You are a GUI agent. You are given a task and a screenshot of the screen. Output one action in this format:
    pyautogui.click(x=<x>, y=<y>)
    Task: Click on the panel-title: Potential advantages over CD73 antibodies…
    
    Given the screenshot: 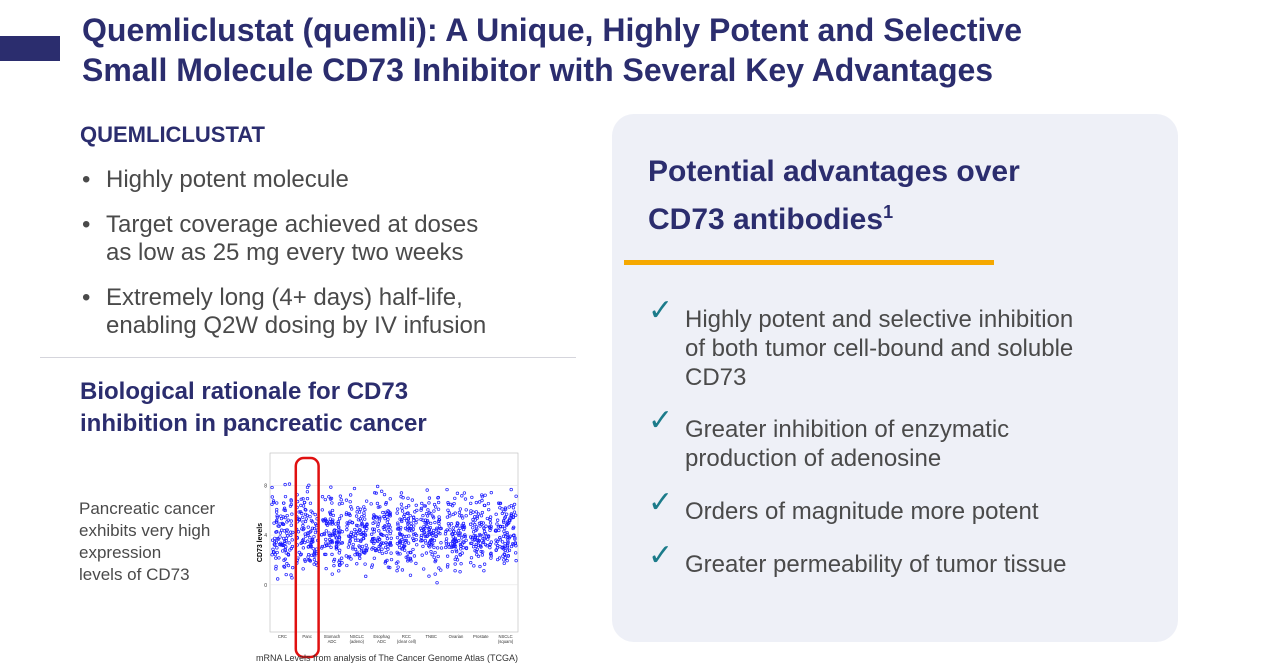 What is the action you would take?
    pyautogui.click(x=834, y=196)
    